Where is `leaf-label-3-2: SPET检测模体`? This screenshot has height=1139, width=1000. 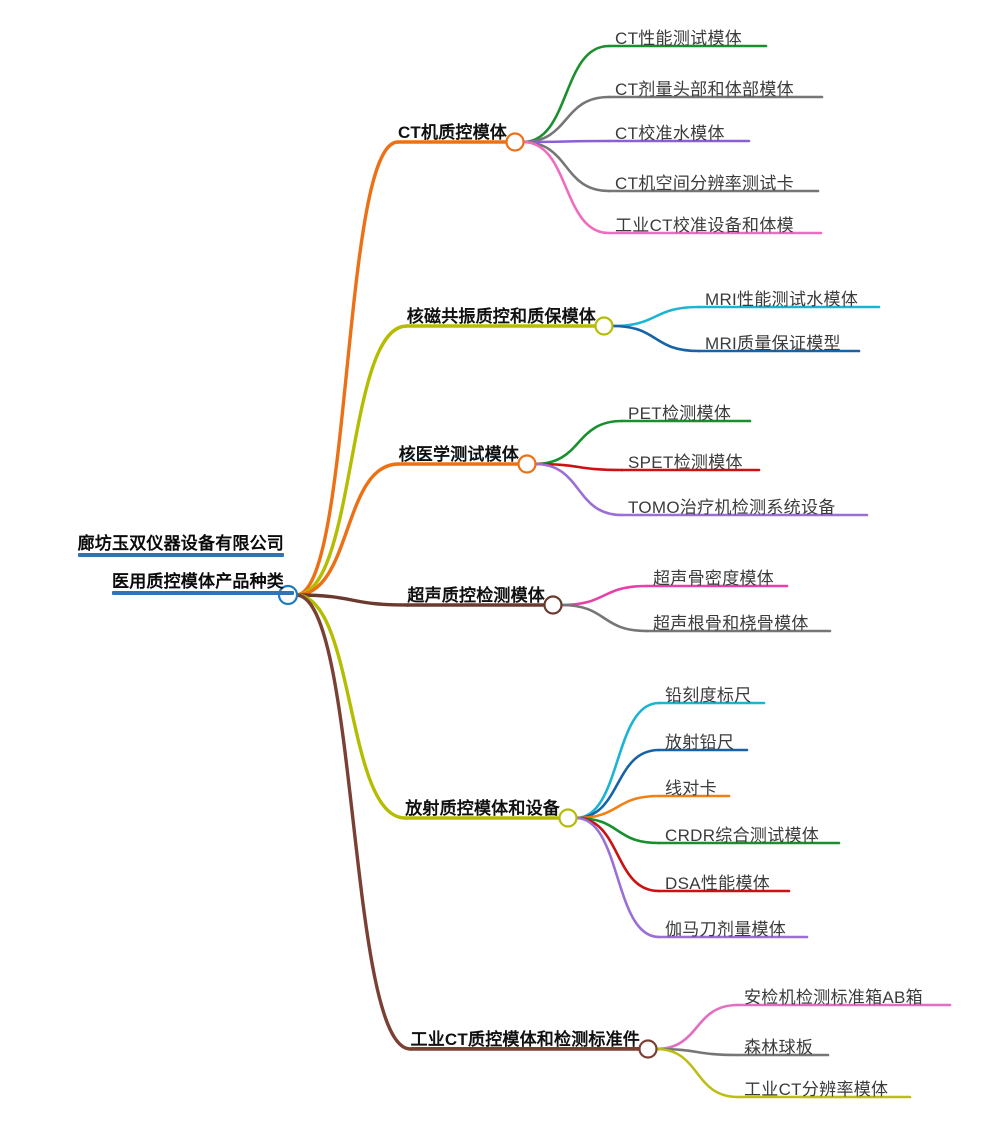 leaf-label-3-2: SPET检测模体 is located at coordinates (685, 462).